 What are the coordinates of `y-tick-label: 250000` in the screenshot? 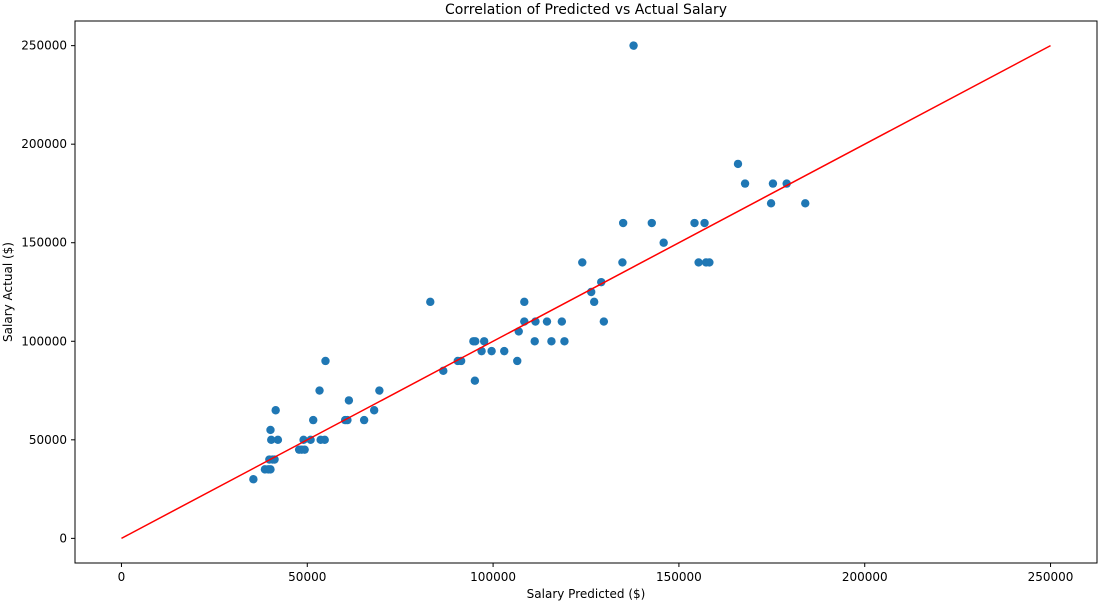 It's located at (44, 46).